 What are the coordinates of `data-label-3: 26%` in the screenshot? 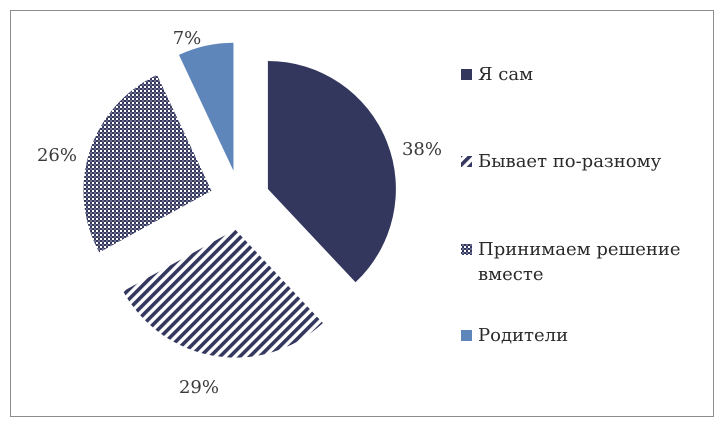 It's located at (57, 155).